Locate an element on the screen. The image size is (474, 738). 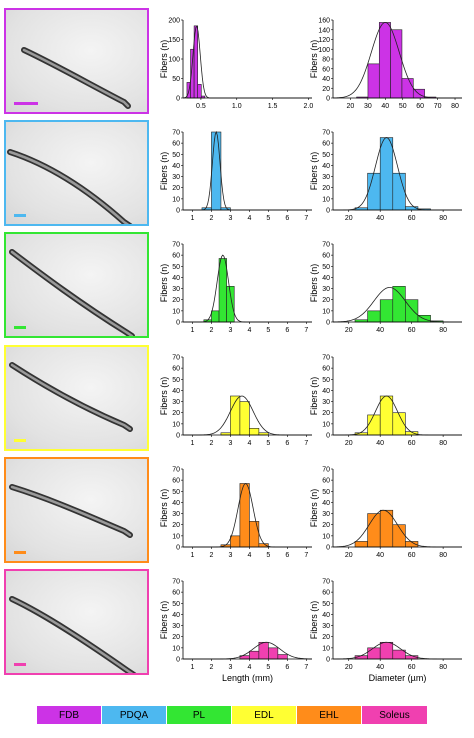
fiber-photo-pdqa is located at coordinates (76, 173).